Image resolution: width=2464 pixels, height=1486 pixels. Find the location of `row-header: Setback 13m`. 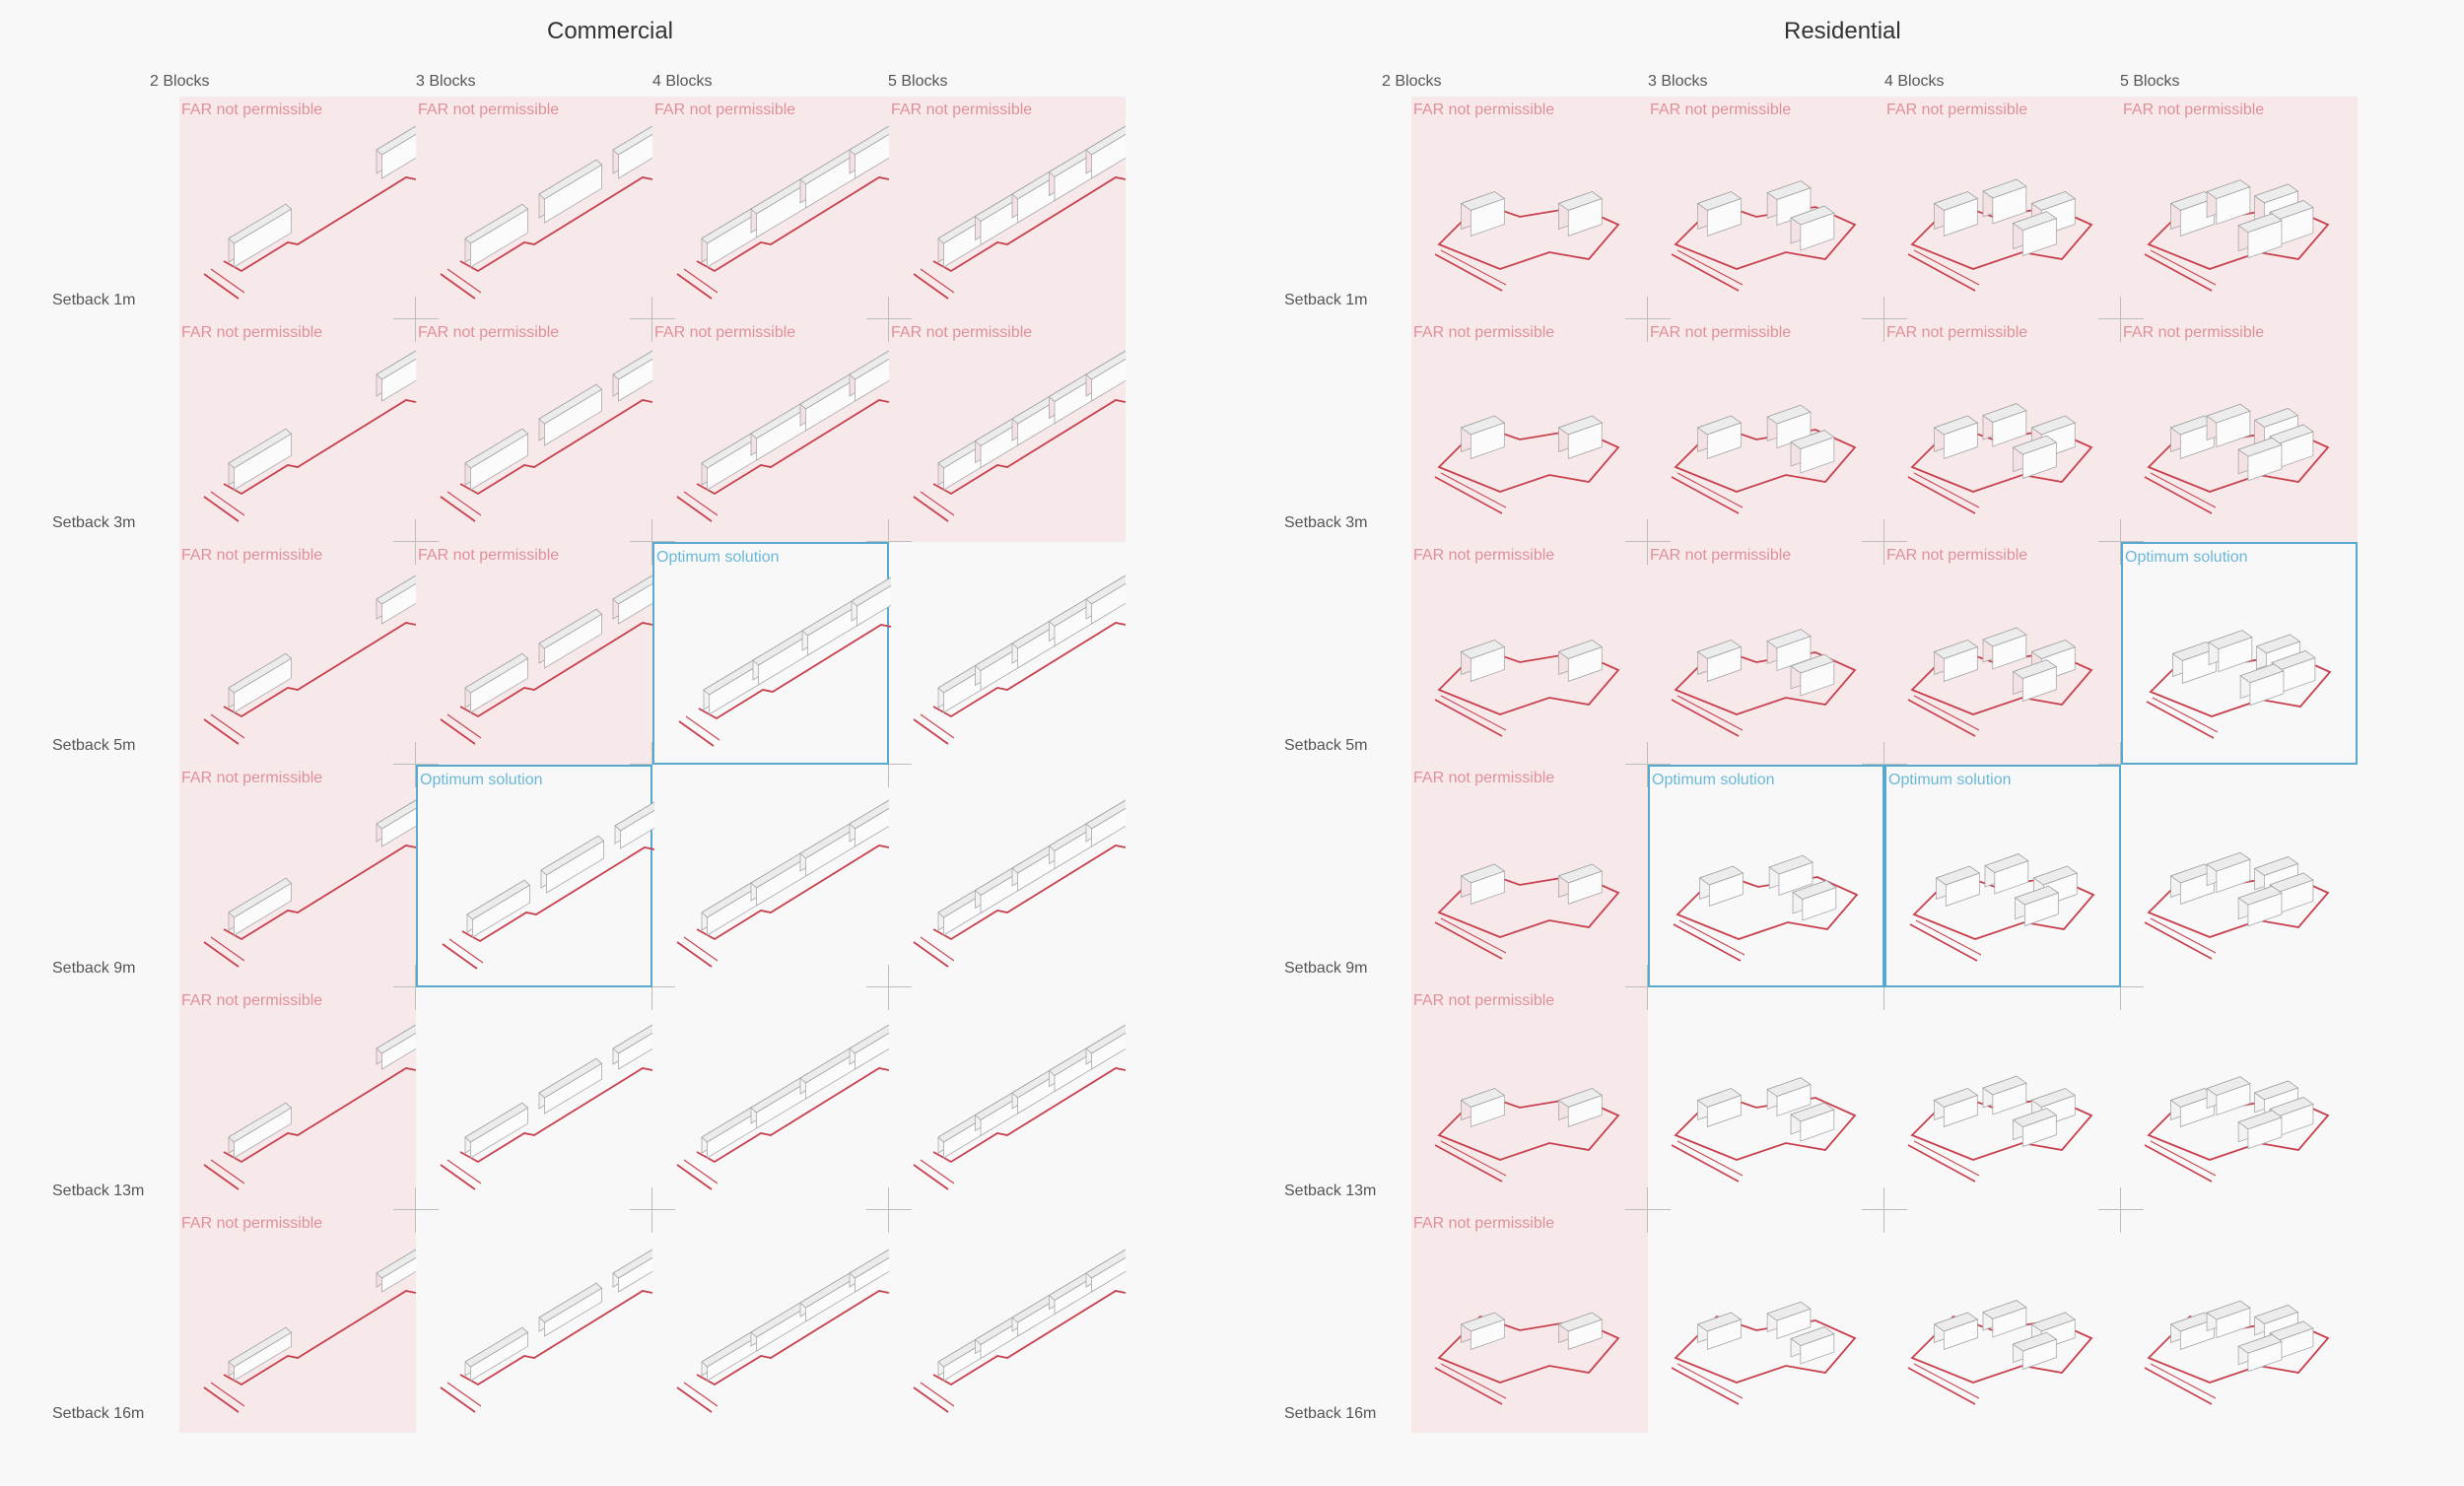

row-header: Setback 13m is located at coordinates (98, 1190).